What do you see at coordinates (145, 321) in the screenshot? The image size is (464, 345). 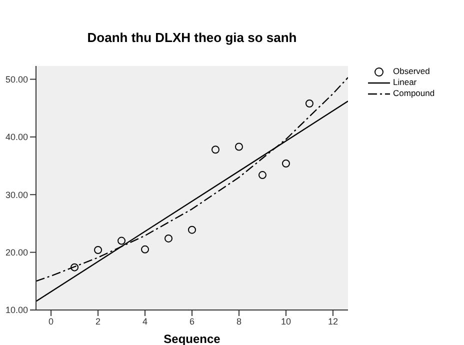 I see `x-tick-label: 4` at bounding box center [145, 321].